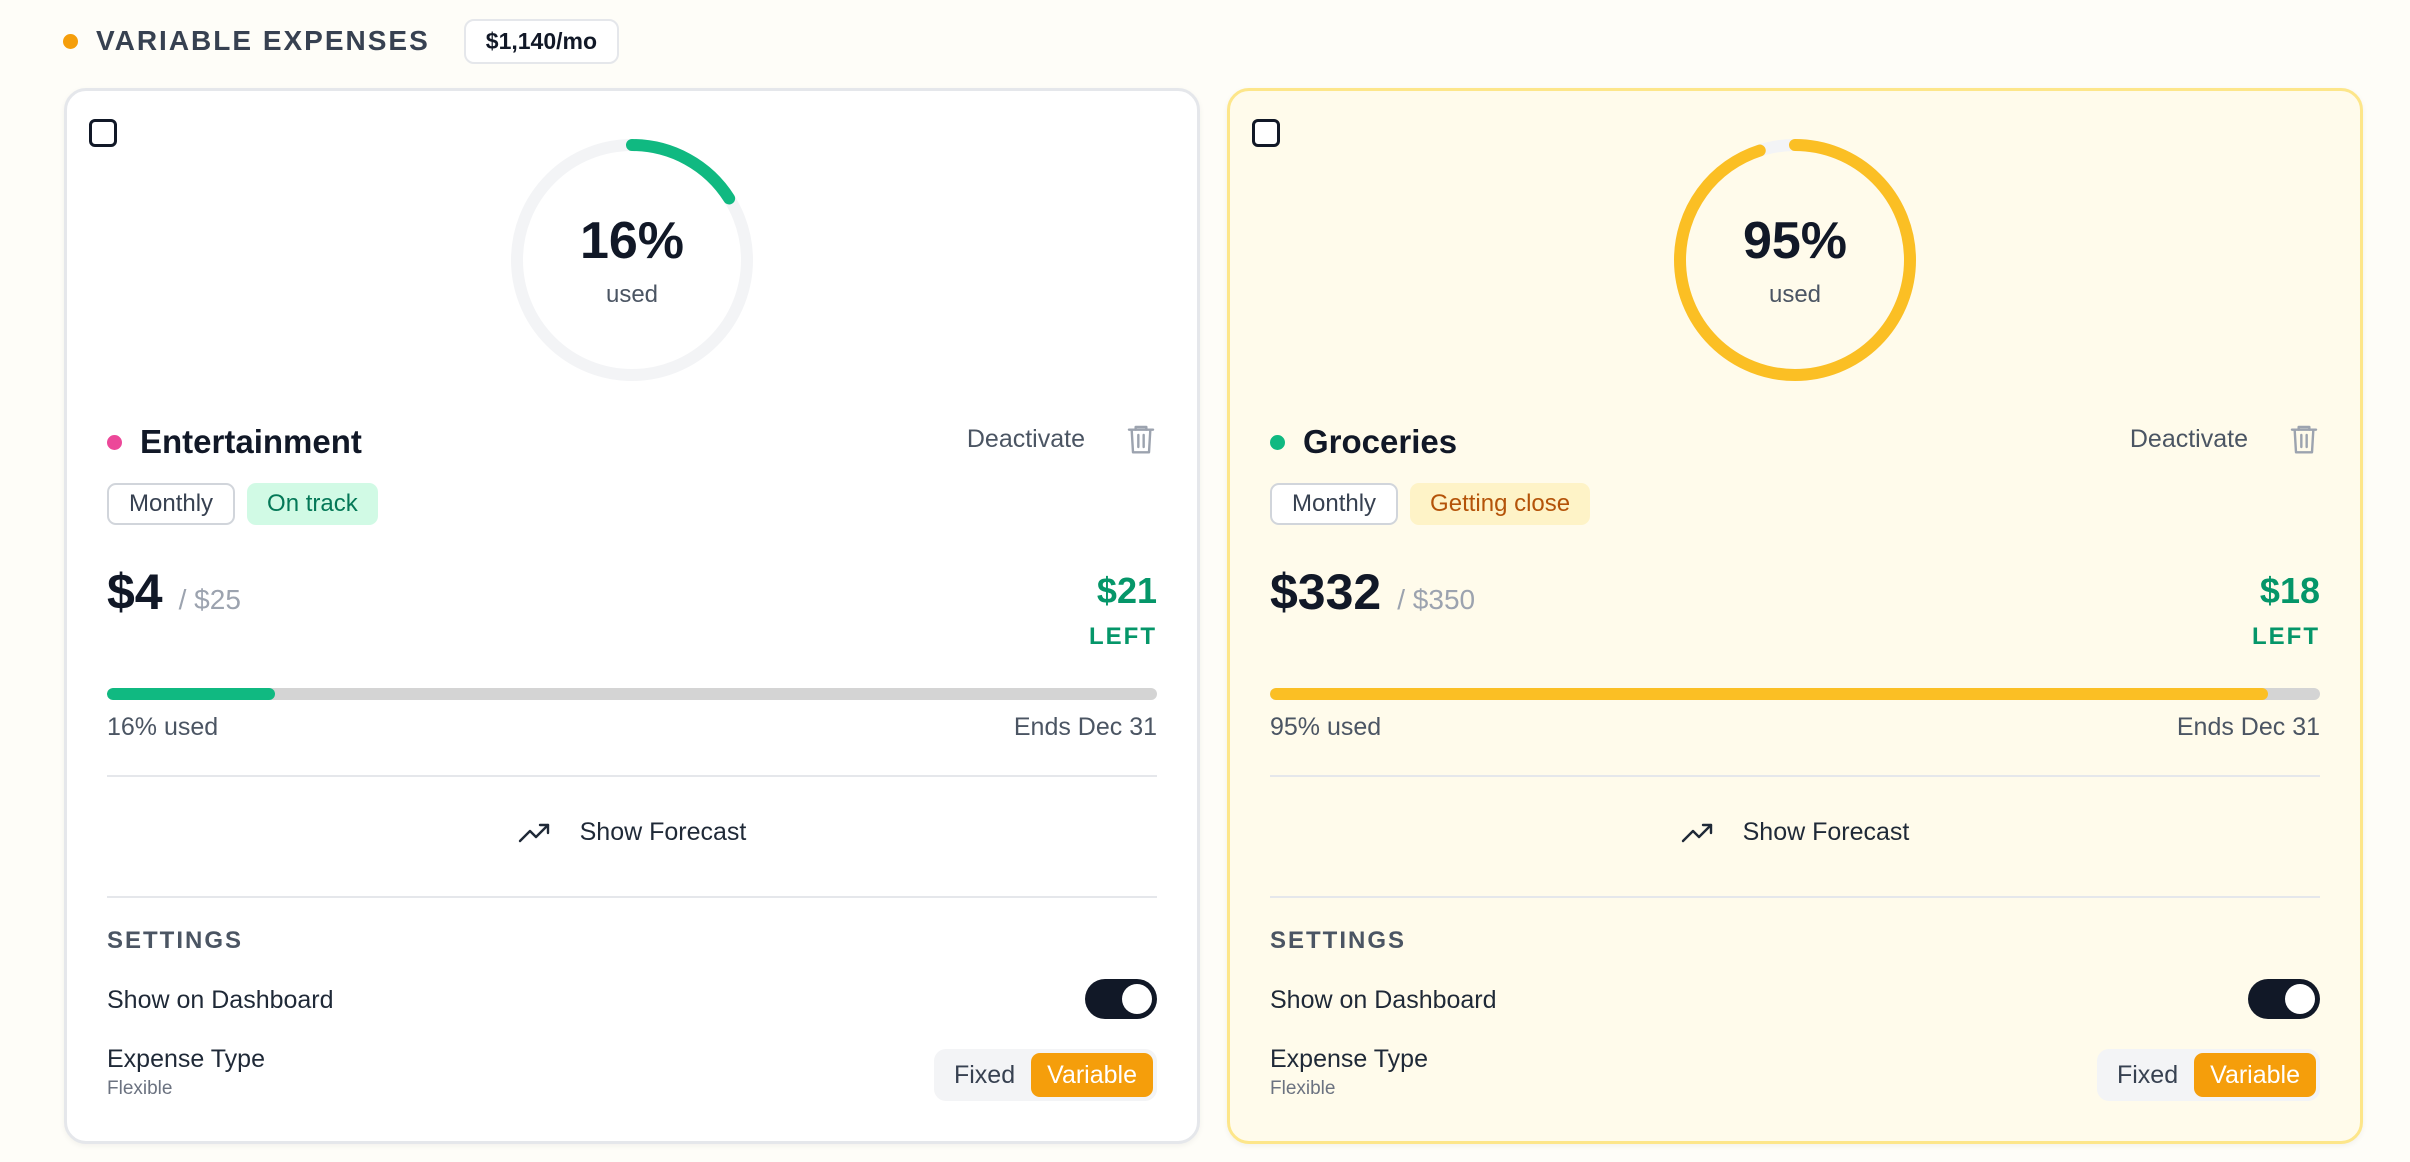 The image size is (2410, 1162). I want to click on tags: Monthly On track, so click(248, 504).